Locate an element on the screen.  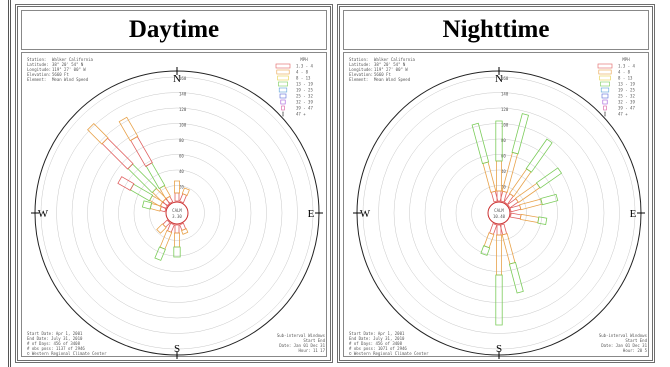
ring-label: 100 is located at coordinates (505, 125).